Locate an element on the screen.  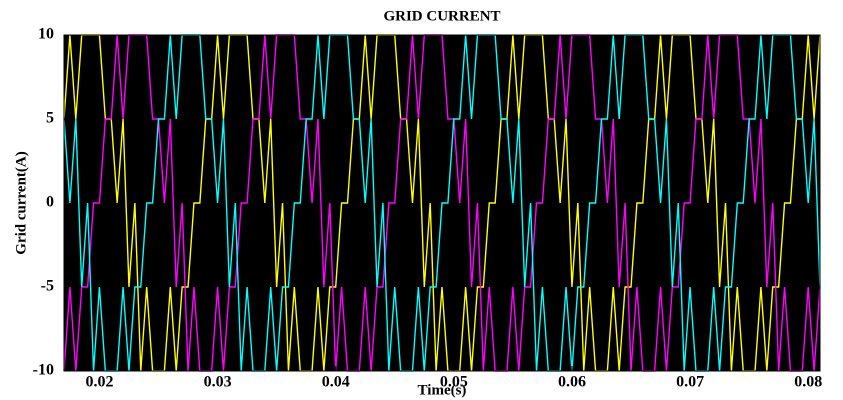
y-tick-label: -5 is located at coordinates (47, 286).